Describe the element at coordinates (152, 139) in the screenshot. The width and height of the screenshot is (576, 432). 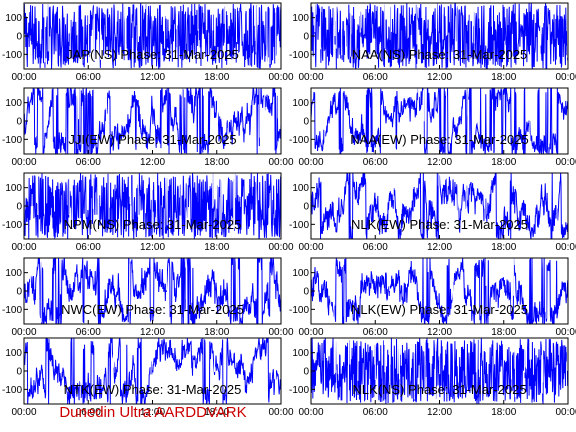
I see `chart-title: JJI(EW) Phase: 31-Mar-2025` at that location.